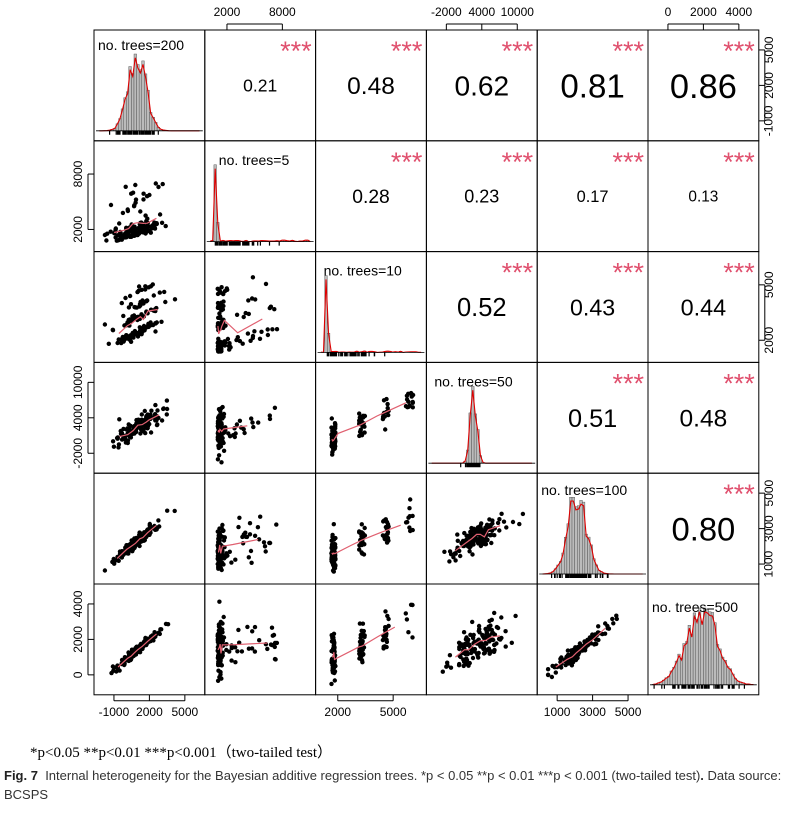  What do you see at coordinates (592, 86) in the screenshot?
I see `correlation-value: 0.81` at bounding box center [592, 86].